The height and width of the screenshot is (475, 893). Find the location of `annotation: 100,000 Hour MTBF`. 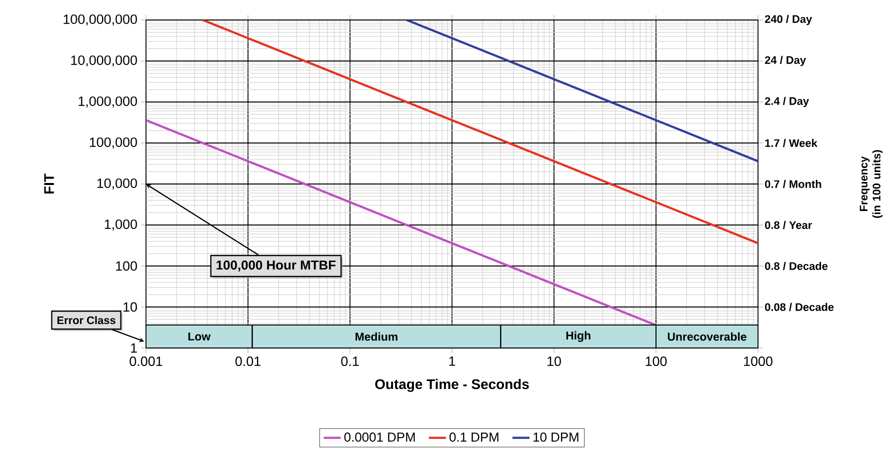

annotation: 100,000 Hour MTBF is located at coordinates (276, 266).